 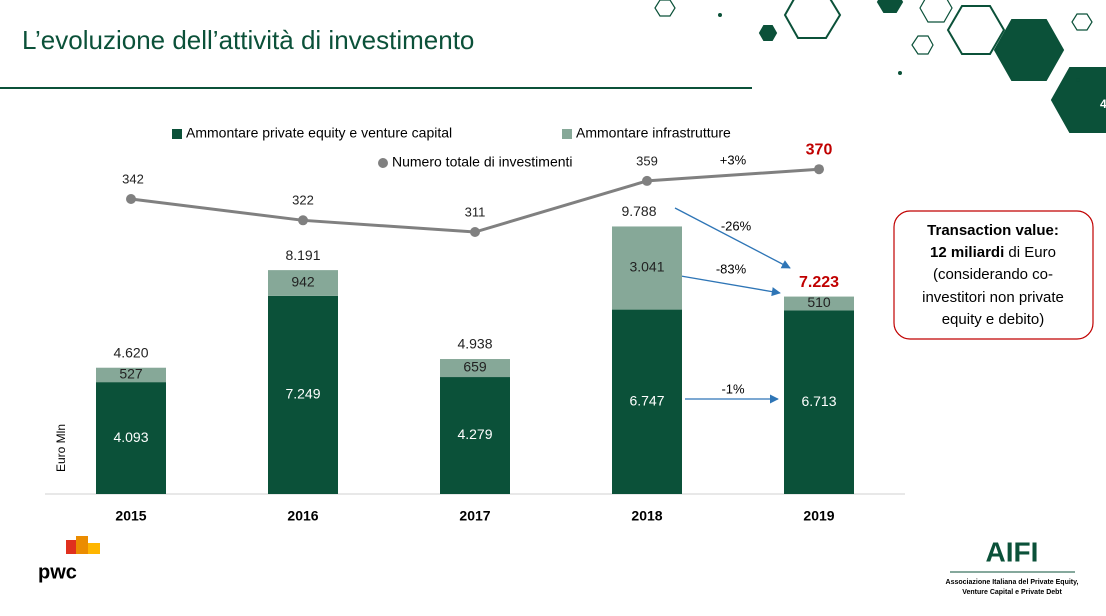 I want to click on value-label: 3.041, so click(x=646, y=267).